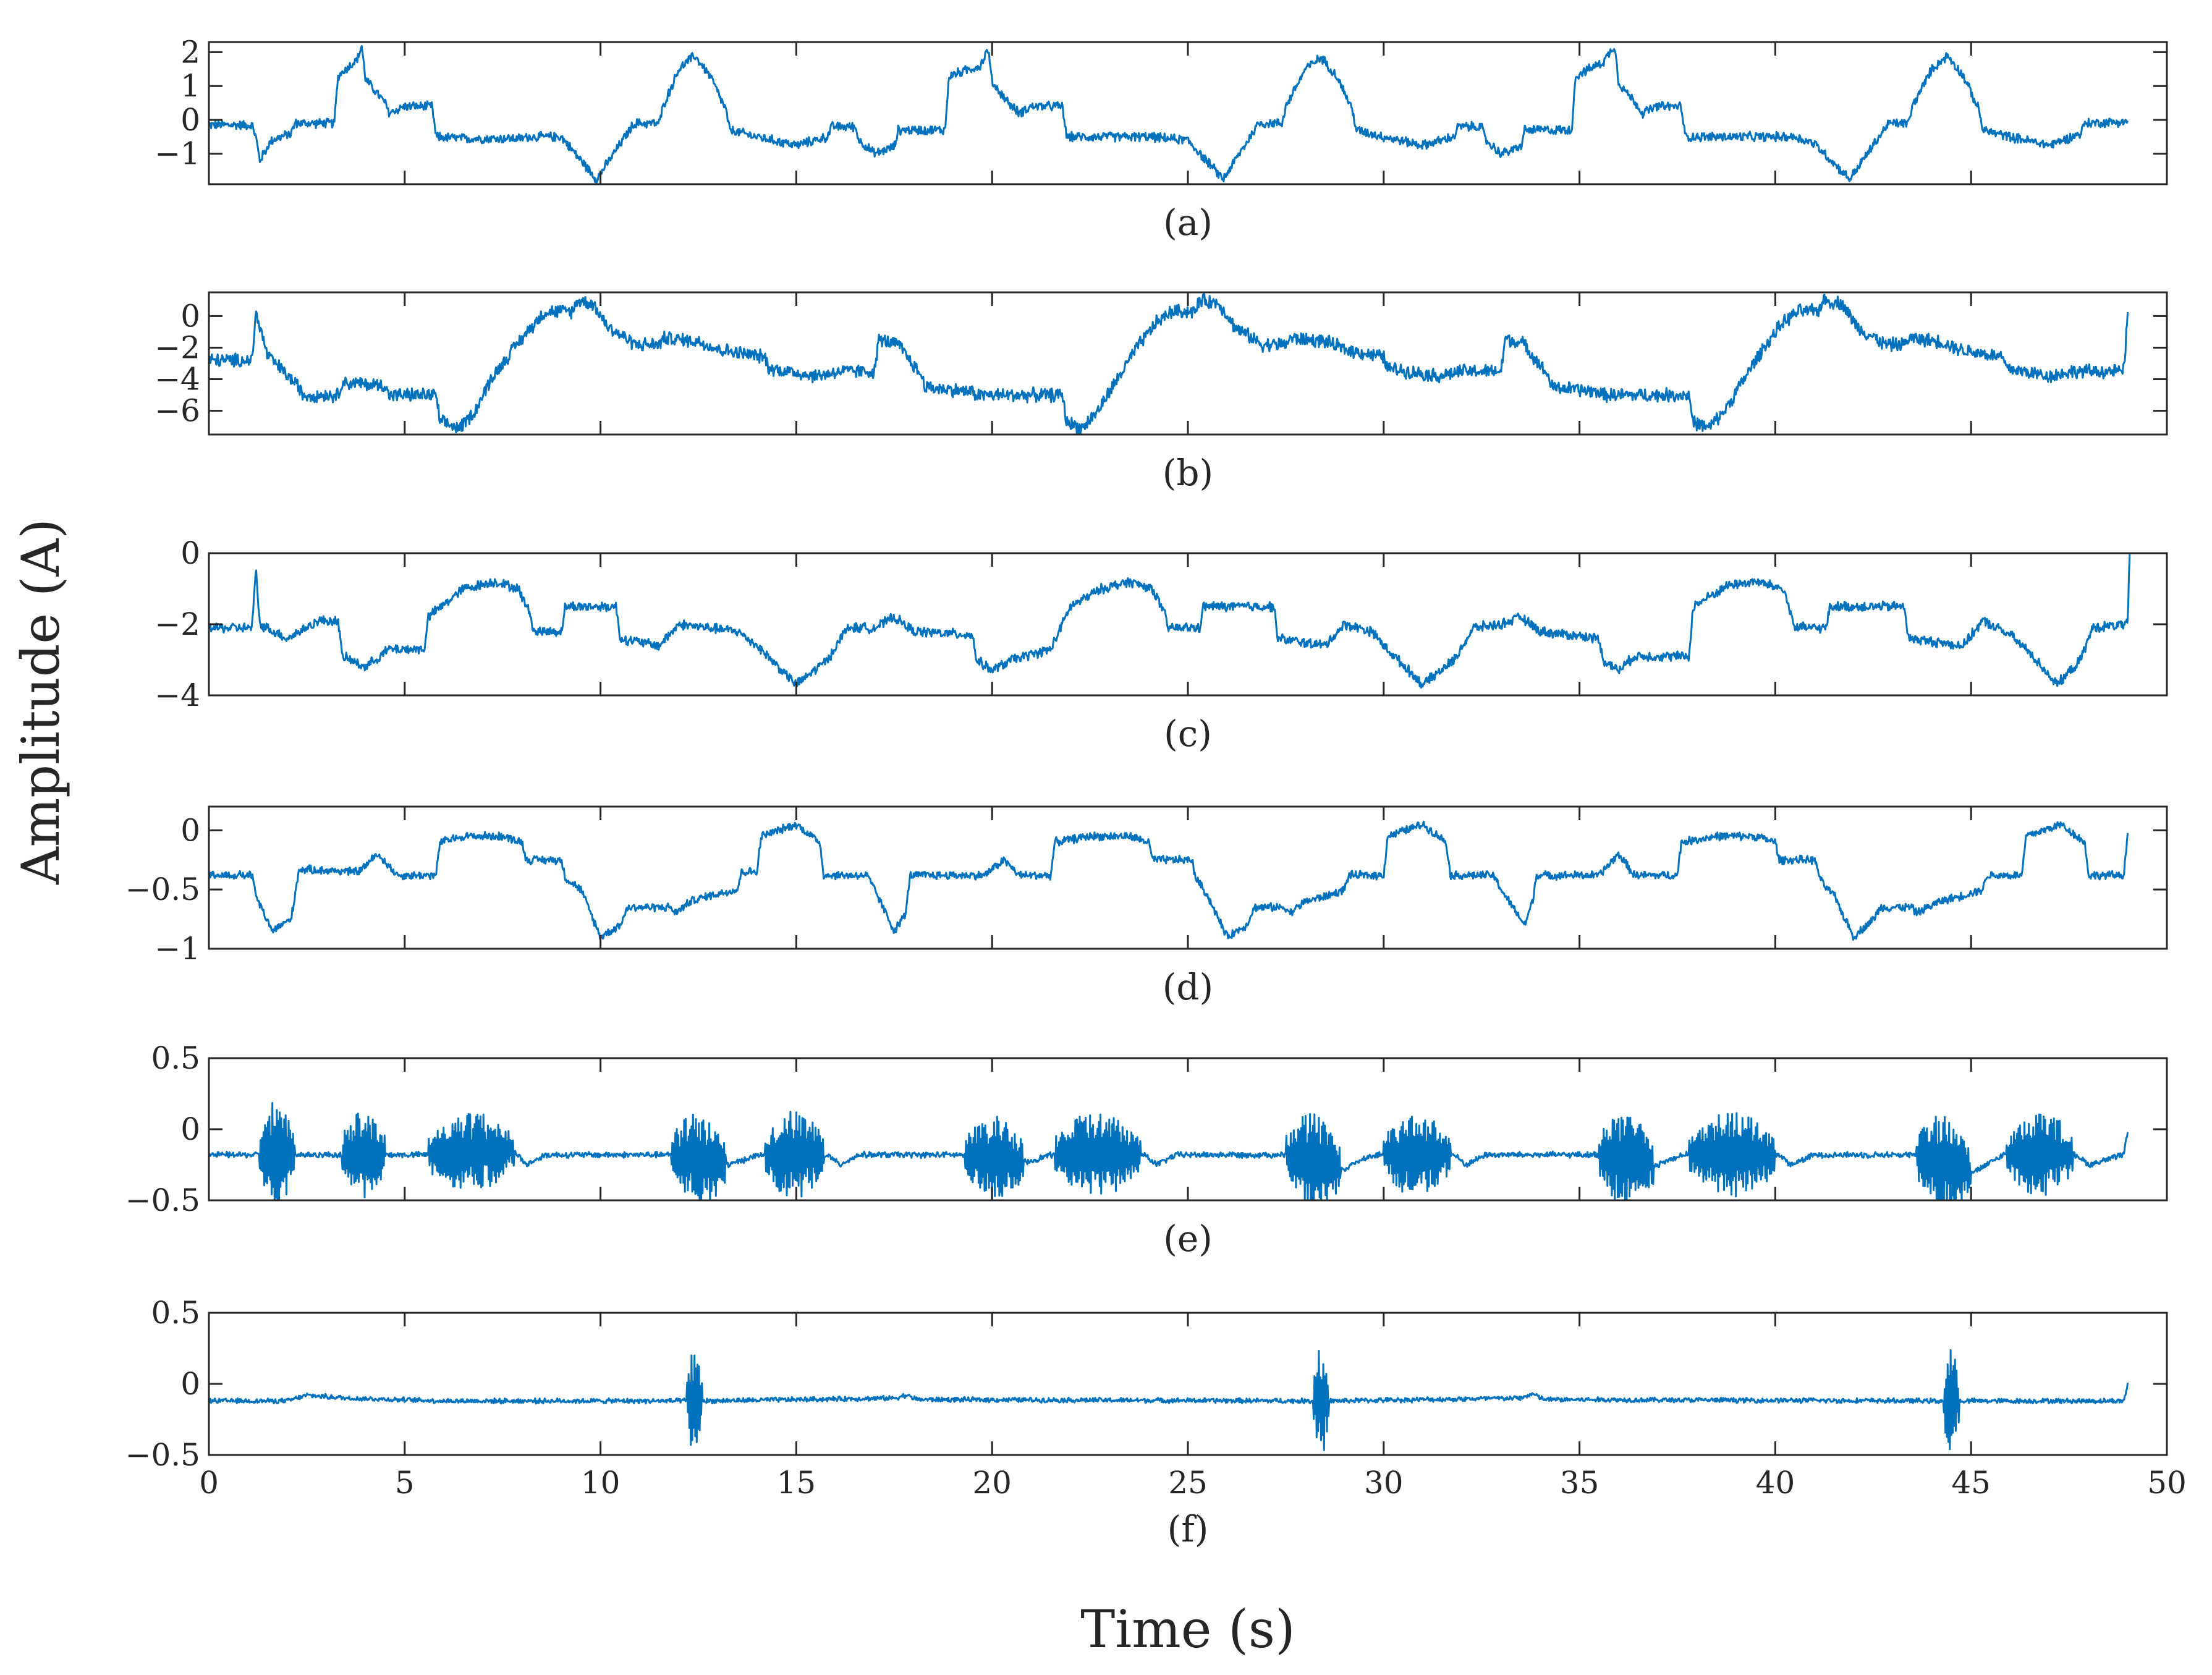 The height and width of the screenshot is (1675, 2212). Describe the element at coordinates (1776, 1483) in the screenshot. I see `x-tick-label-8: 40` at that location.